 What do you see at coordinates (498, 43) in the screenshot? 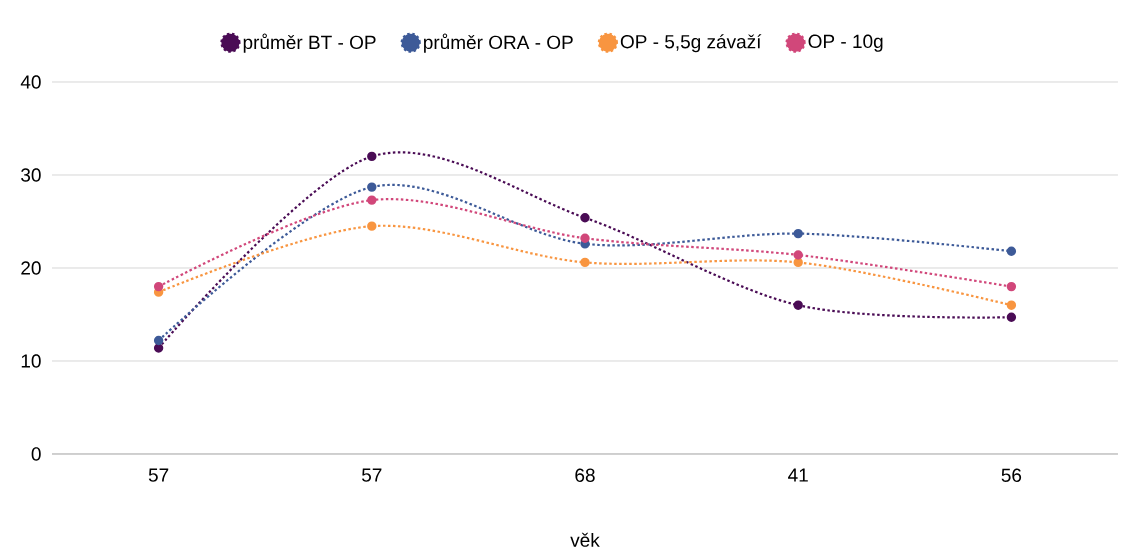
I see `legend-label: průměr ORA - OP` at bounding box center [498, 43].